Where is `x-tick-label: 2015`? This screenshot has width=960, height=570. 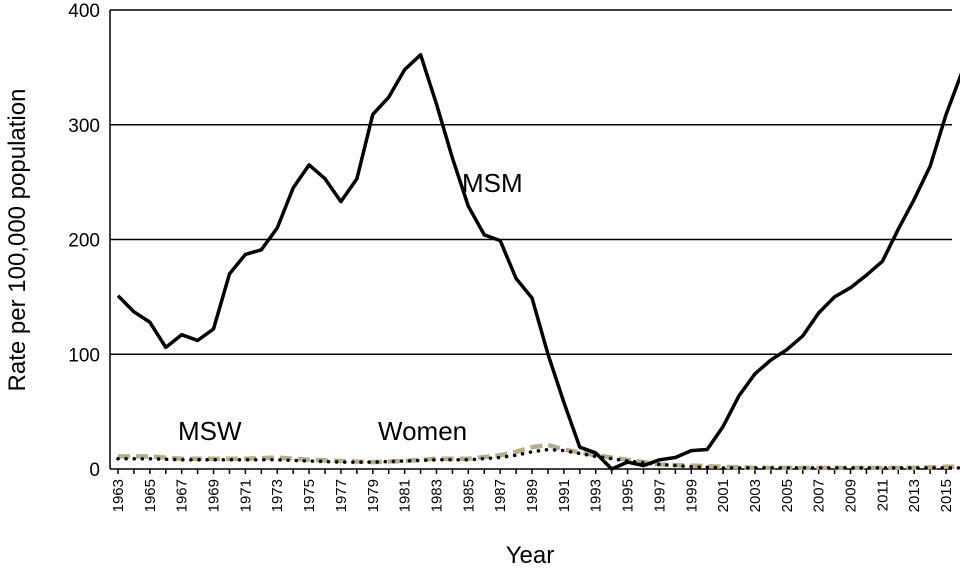
x-tick-label: 2015 is located at coordinates (946, 495).